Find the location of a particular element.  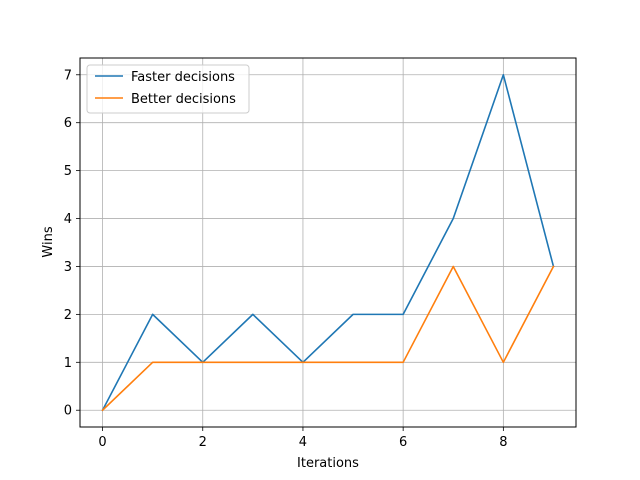

legend-label-better-decisions: Better decisions is located at coordinates (183, 99).